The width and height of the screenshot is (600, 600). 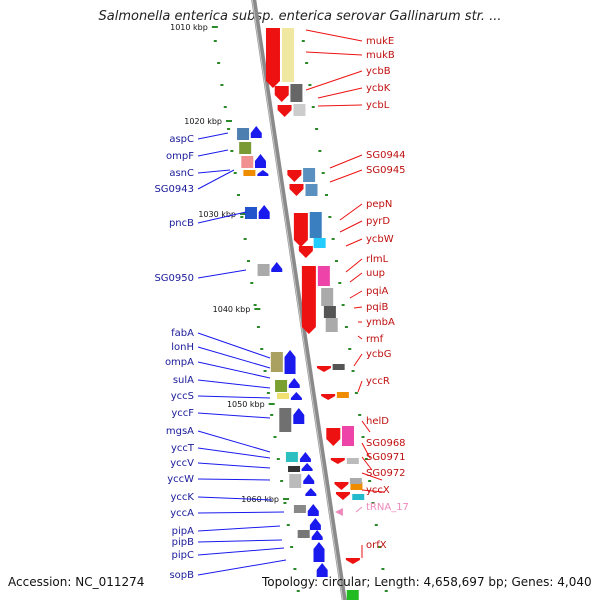 I want to click on right-gene-label: tRNA_17, so click(x=387, y=507).